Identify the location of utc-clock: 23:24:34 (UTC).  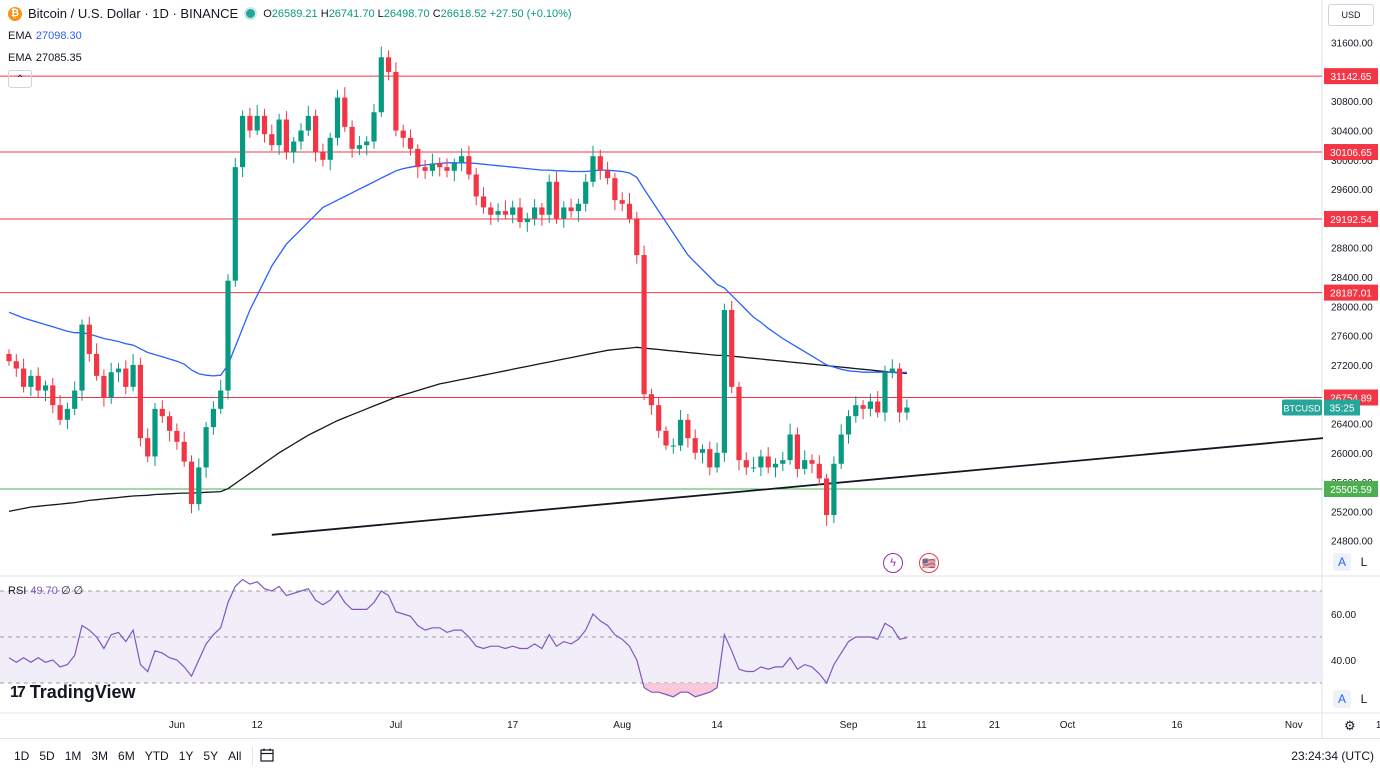
(1332, 756).